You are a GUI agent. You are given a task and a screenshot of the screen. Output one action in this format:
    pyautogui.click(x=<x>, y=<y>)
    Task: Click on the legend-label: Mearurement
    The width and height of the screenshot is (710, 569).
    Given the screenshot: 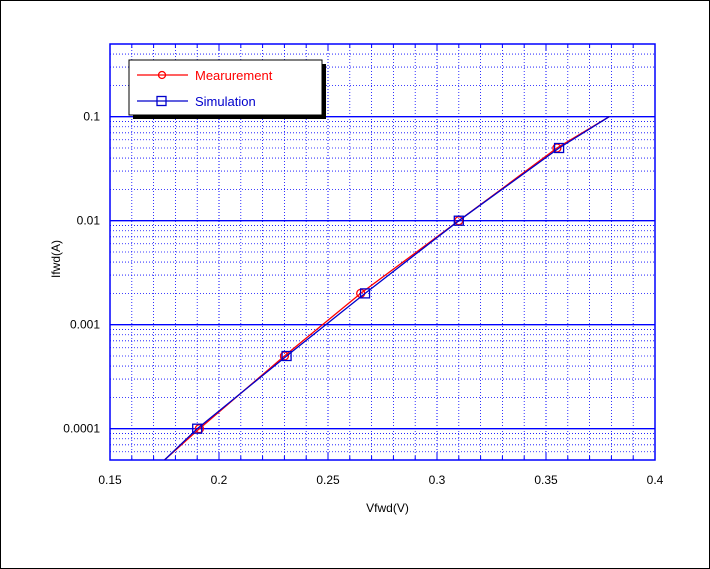 What is the action you would take?
    pyautogui.click(x=234, y=75)
    